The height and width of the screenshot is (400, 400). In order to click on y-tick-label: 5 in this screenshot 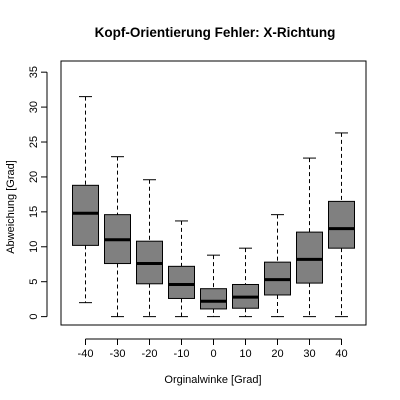, I will do `click(34, 282)`.